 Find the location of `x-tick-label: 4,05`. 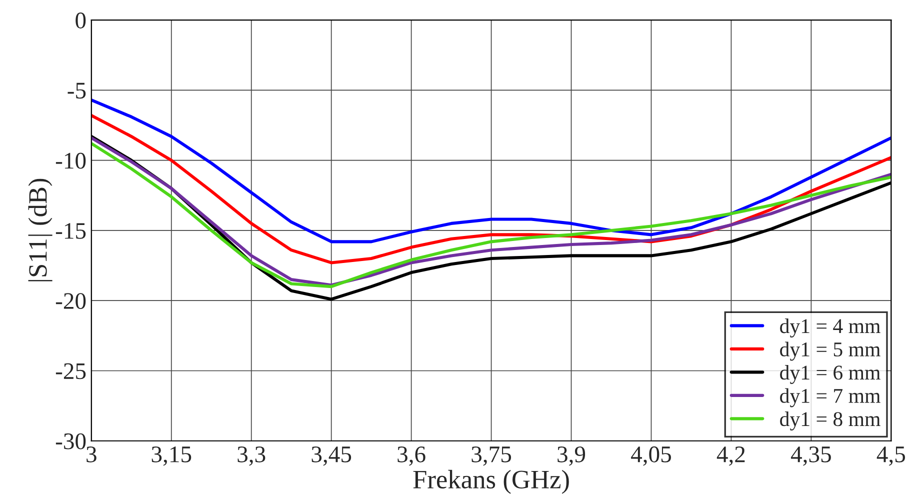

x-tick-label: 4,05 is located at coordinates (651, 456).